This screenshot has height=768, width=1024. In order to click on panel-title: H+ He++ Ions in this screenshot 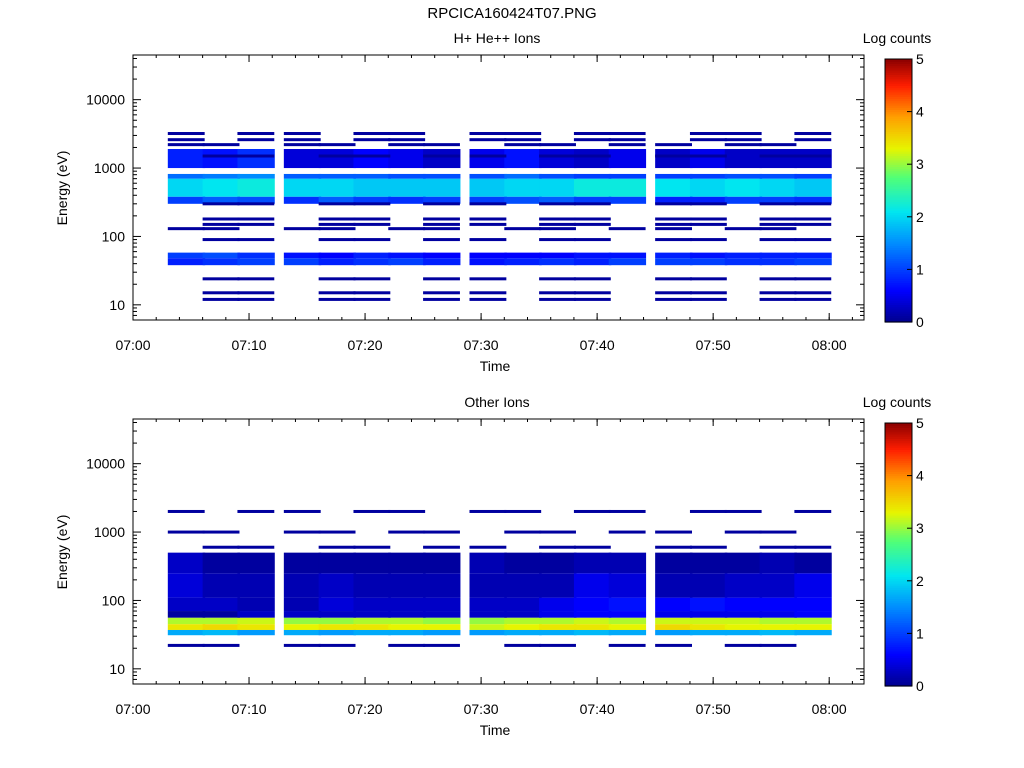, I will do `click(497, 38)`.